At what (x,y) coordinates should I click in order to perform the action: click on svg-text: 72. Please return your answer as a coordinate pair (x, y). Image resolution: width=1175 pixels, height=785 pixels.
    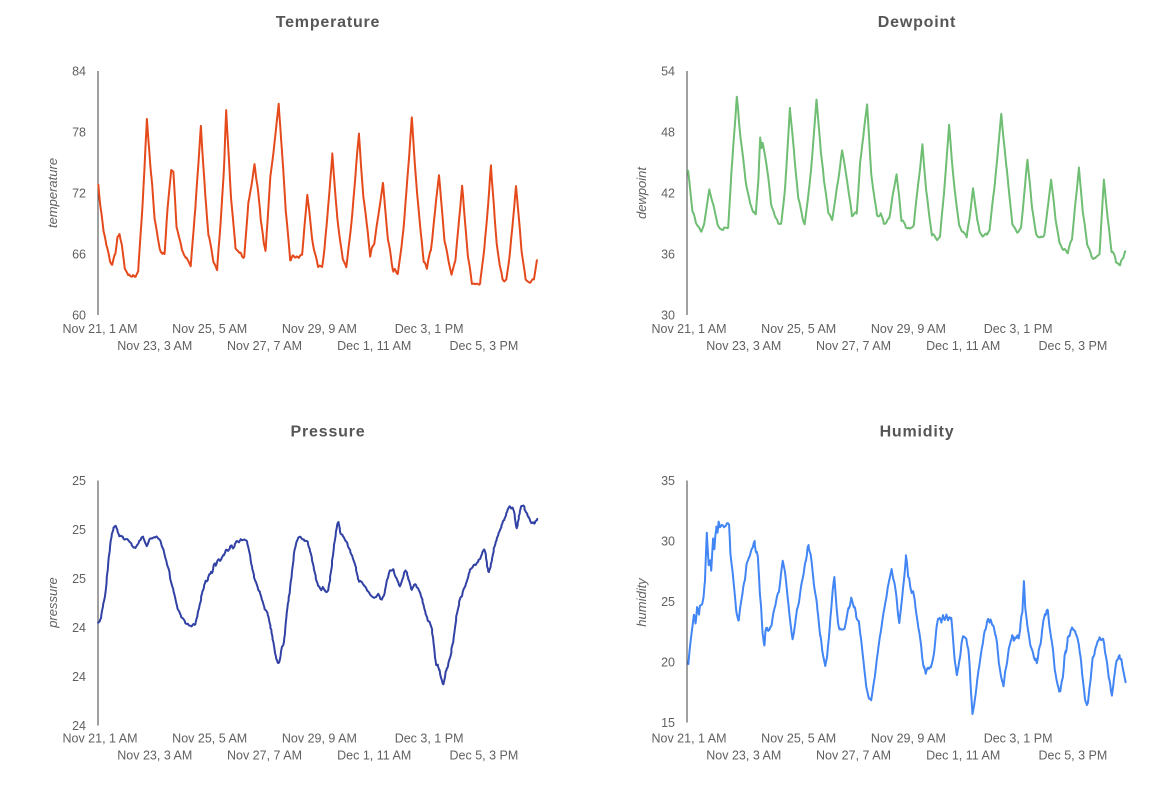
    Looking at the image, I should click on (79, 194).